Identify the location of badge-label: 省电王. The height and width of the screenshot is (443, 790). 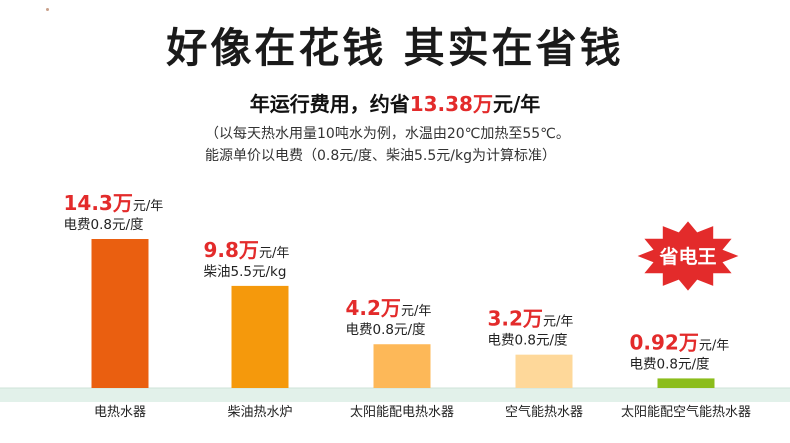
(687, 256).